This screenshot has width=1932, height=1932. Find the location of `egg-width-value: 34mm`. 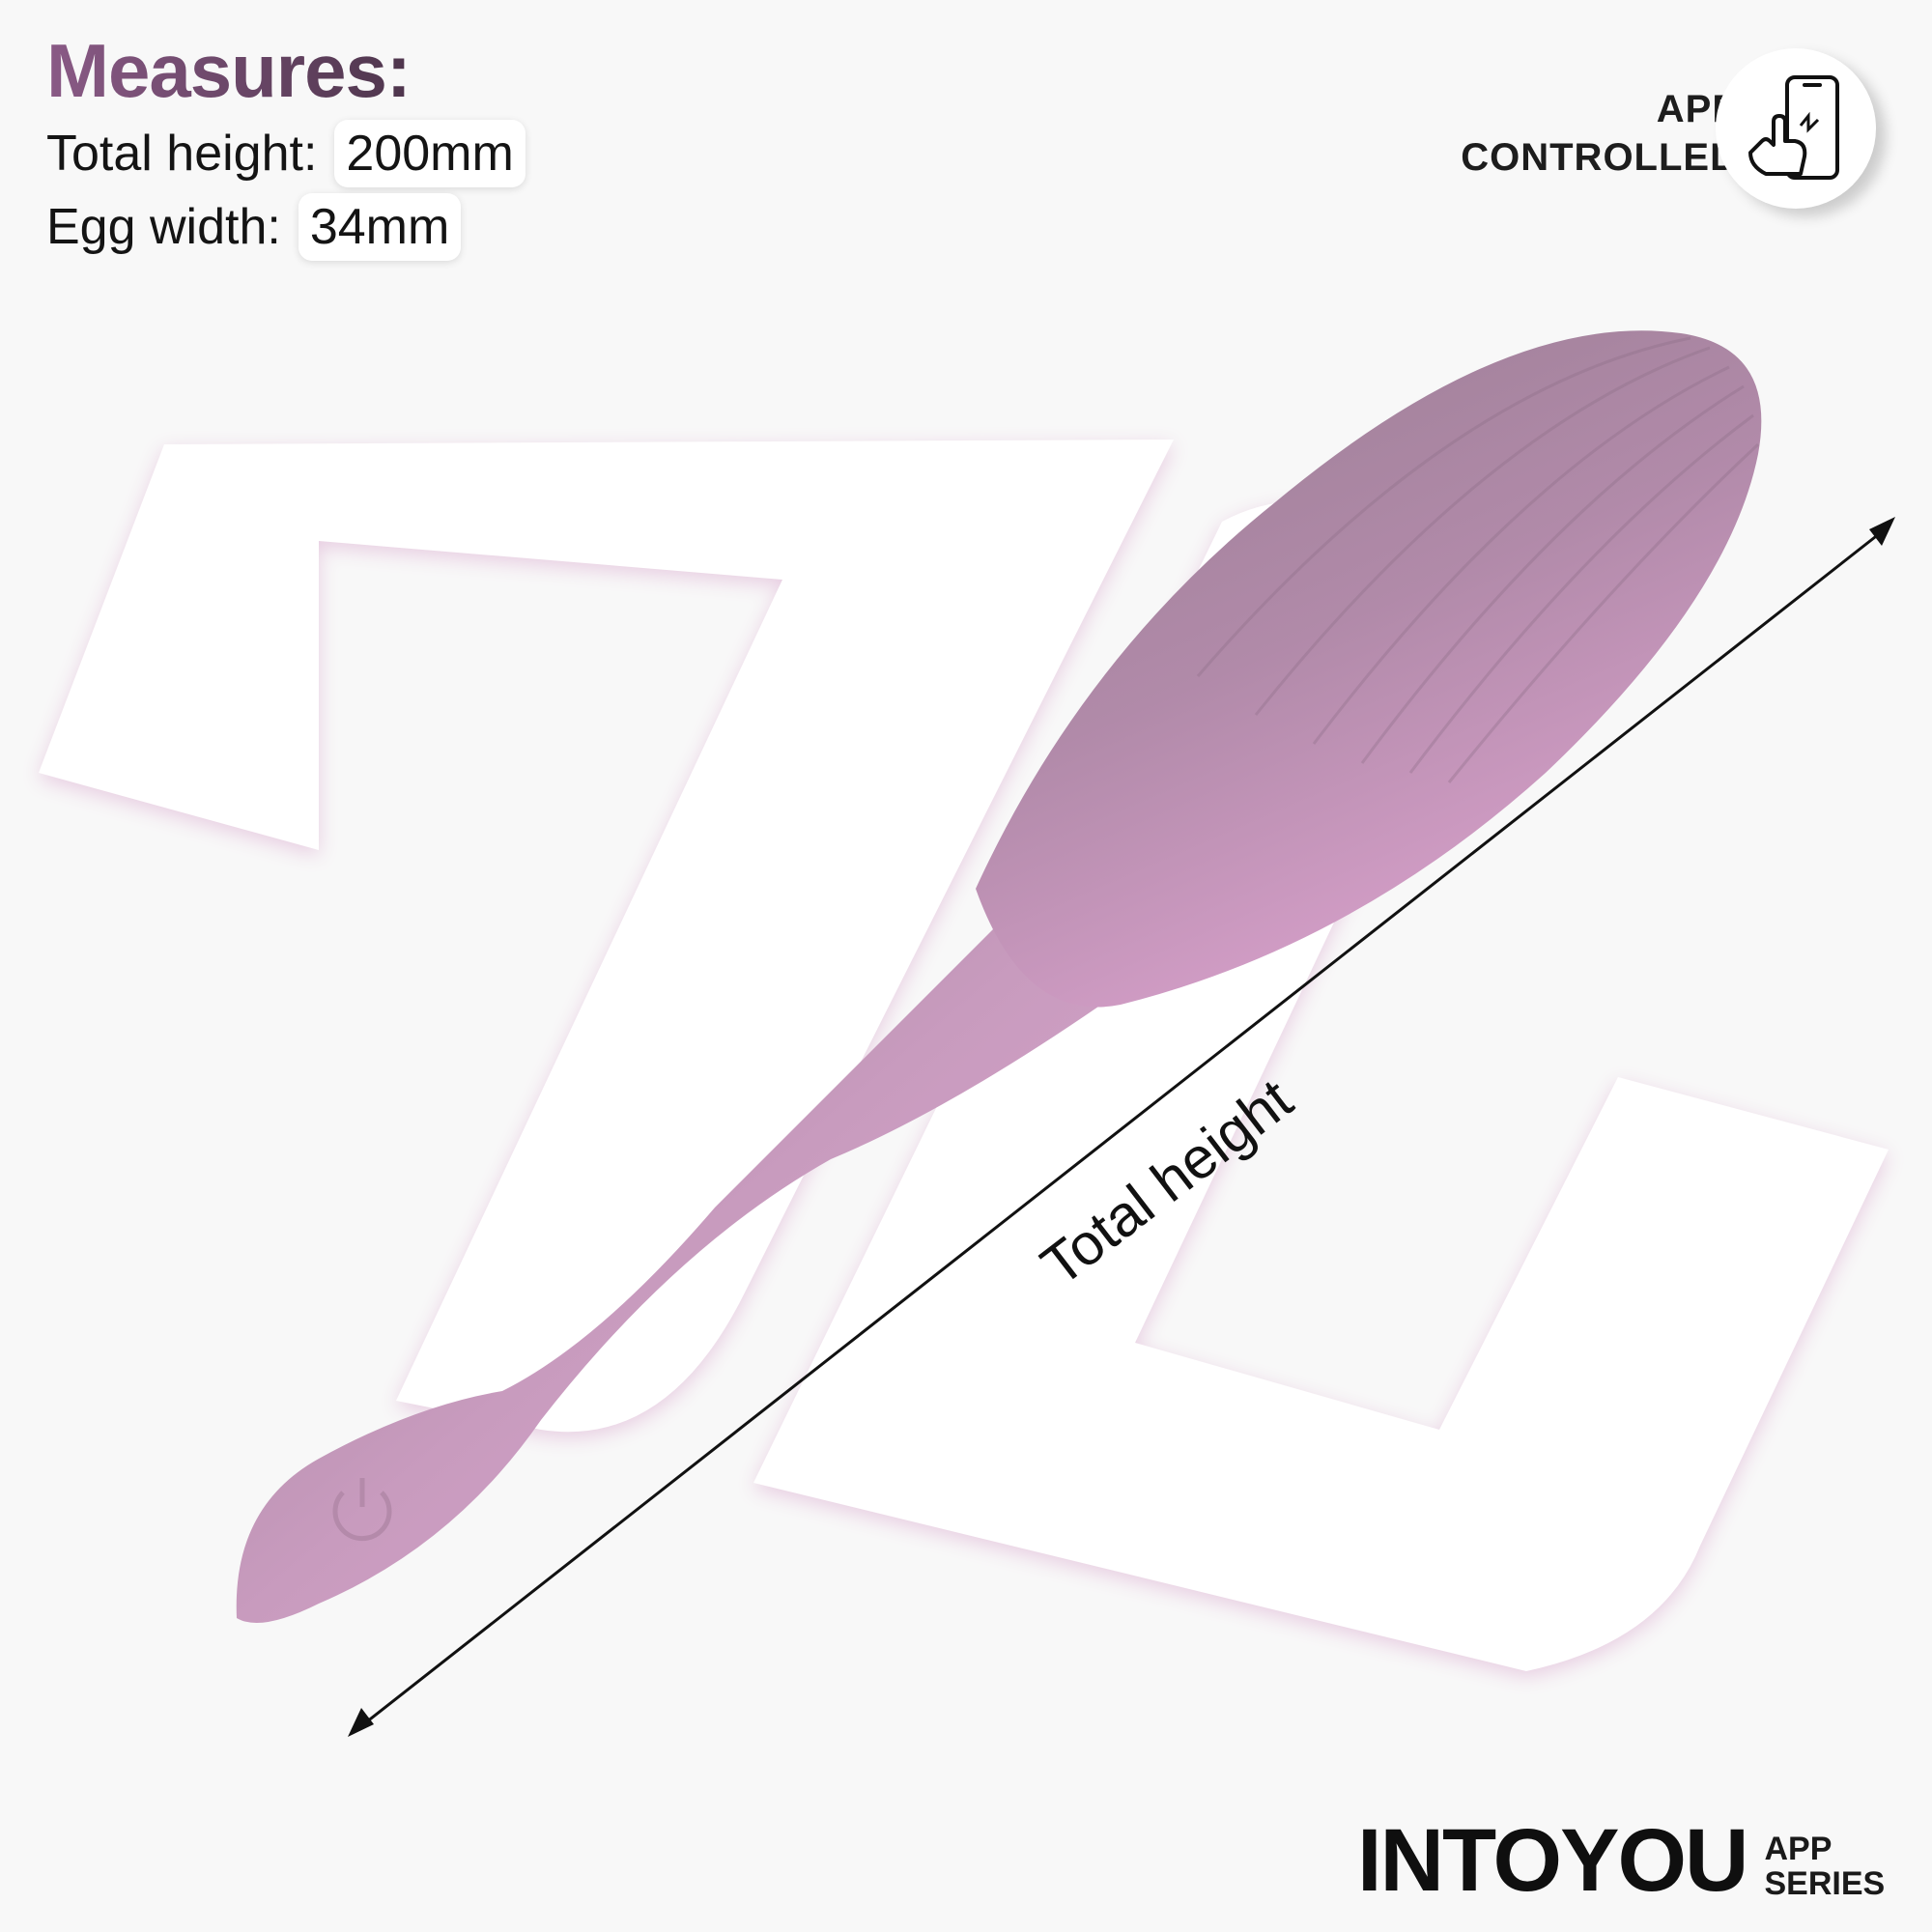

egg-width-value: 34mm is located at coordinates (380, 227).